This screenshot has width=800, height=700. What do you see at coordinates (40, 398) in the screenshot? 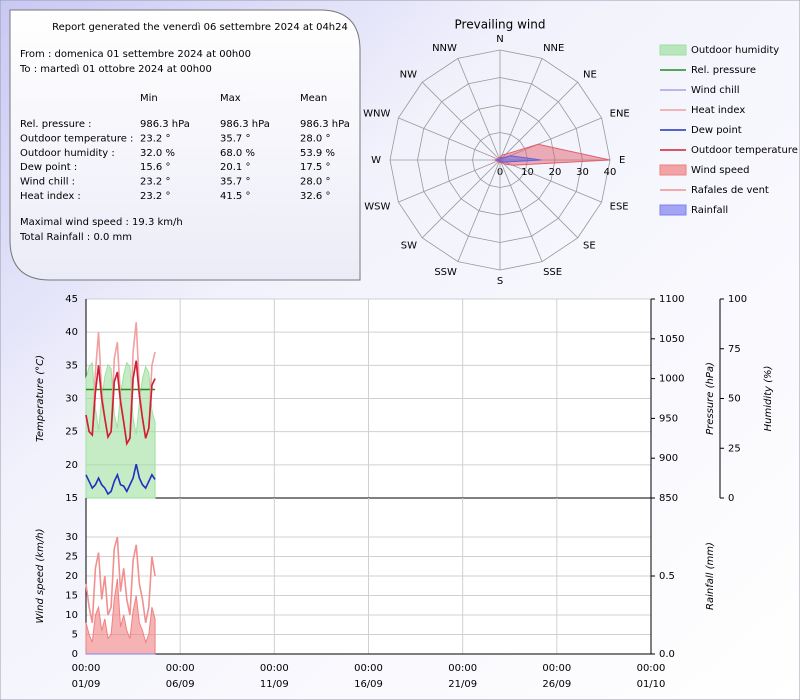
I see `y-axis-title: Temperature (°C)` at bounding box center [40, 398].